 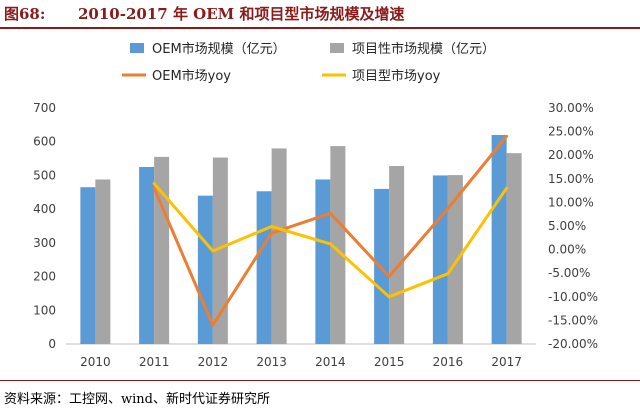 I want to click on y-right-tick-label: -15.00%, so click(x=573, y=320).